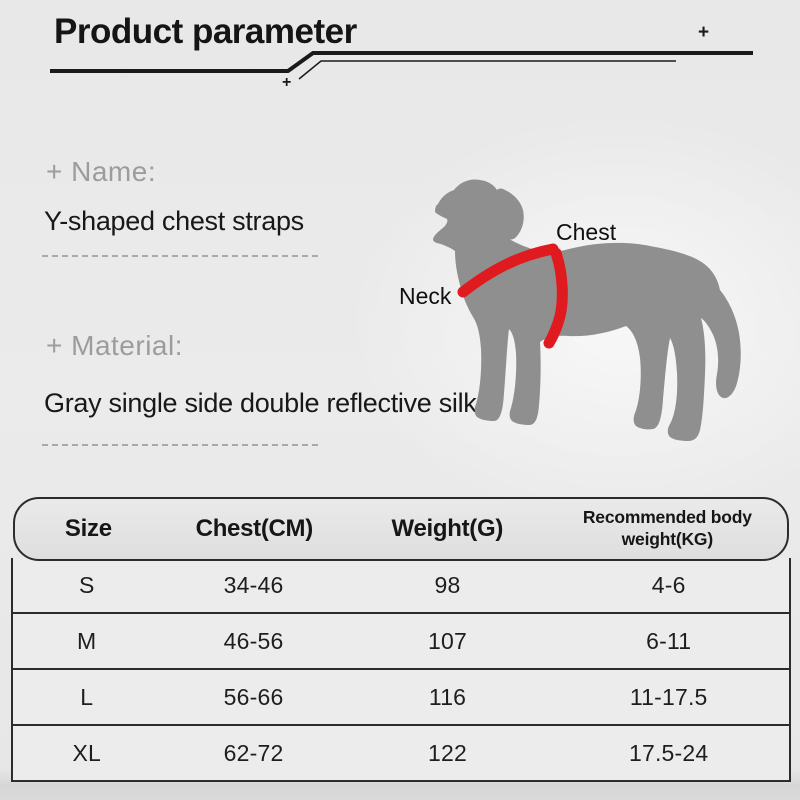 The image size is (800, 800). I want to click on cell-body-weight: 4-6, so click(668, 584).